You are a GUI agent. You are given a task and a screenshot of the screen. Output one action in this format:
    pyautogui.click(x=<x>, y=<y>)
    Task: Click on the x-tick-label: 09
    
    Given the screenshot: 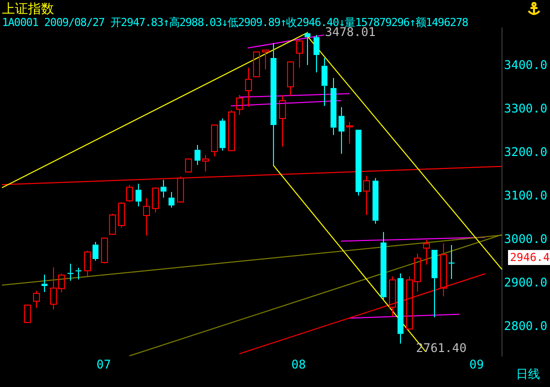 What is the action you would take?
    pyautogui.click(x=476, y=364)
    